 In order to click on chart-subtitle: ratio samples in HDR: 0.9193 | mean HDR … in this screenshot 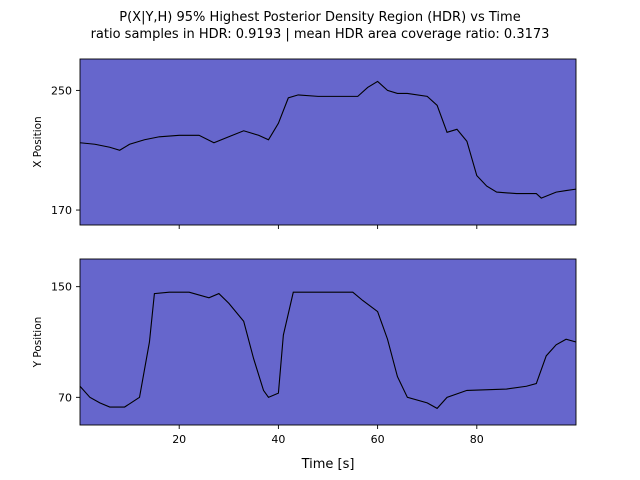, I will do `click(320, 34)`.